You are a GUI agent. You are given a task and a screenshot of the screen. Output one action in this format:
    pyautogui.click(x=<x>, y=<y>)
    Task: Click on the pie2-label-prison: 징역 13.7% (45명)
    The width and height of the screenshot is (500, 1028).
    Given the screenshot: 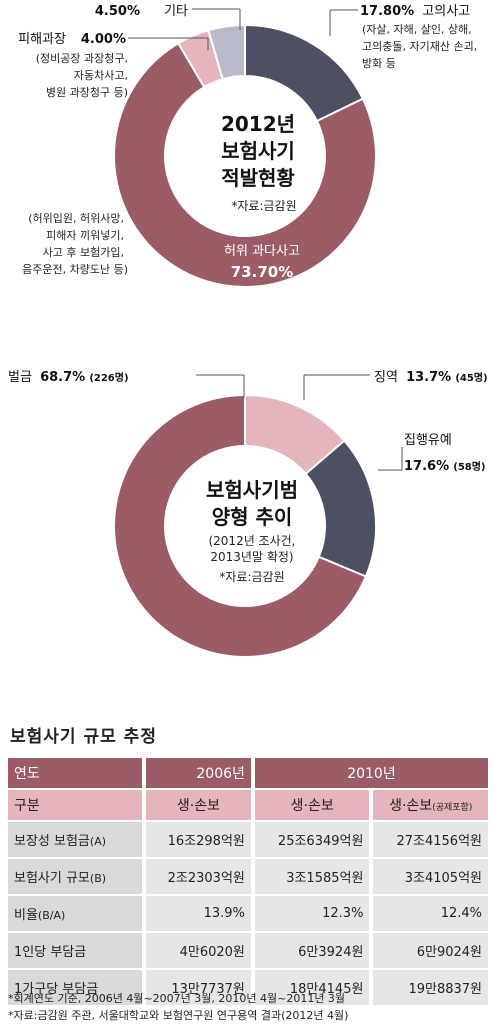 What is the action you would take?
    pyautogui.click(x=395, y=385)
    